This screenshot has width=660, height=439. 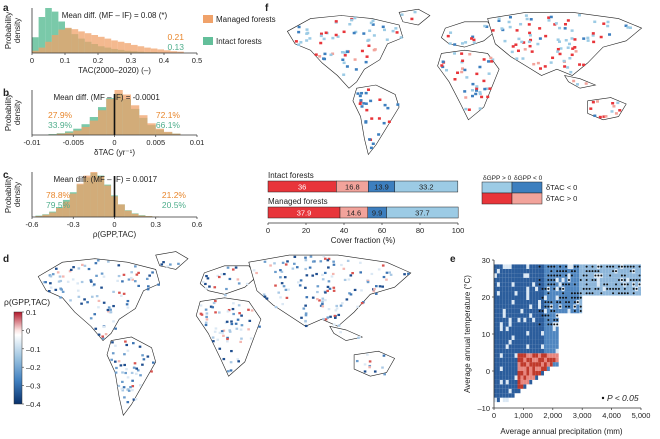 I want to click on colorbar-tick-label: 0.1, so click(x=31, y=312).